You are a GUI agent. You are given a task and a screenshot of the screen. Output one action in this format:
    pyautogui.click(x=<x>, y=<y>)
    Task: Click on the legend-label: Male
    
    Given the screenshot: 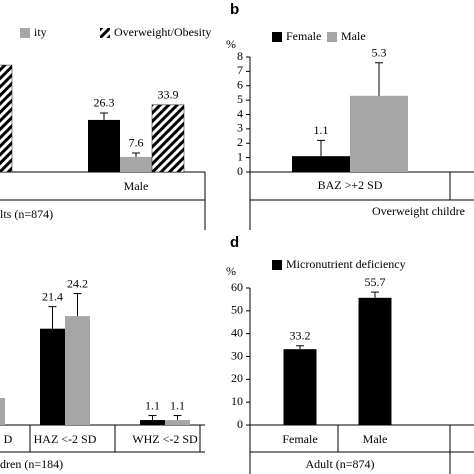 What is the action you would take?
    pyautogui.click(x=353, y=36)
    